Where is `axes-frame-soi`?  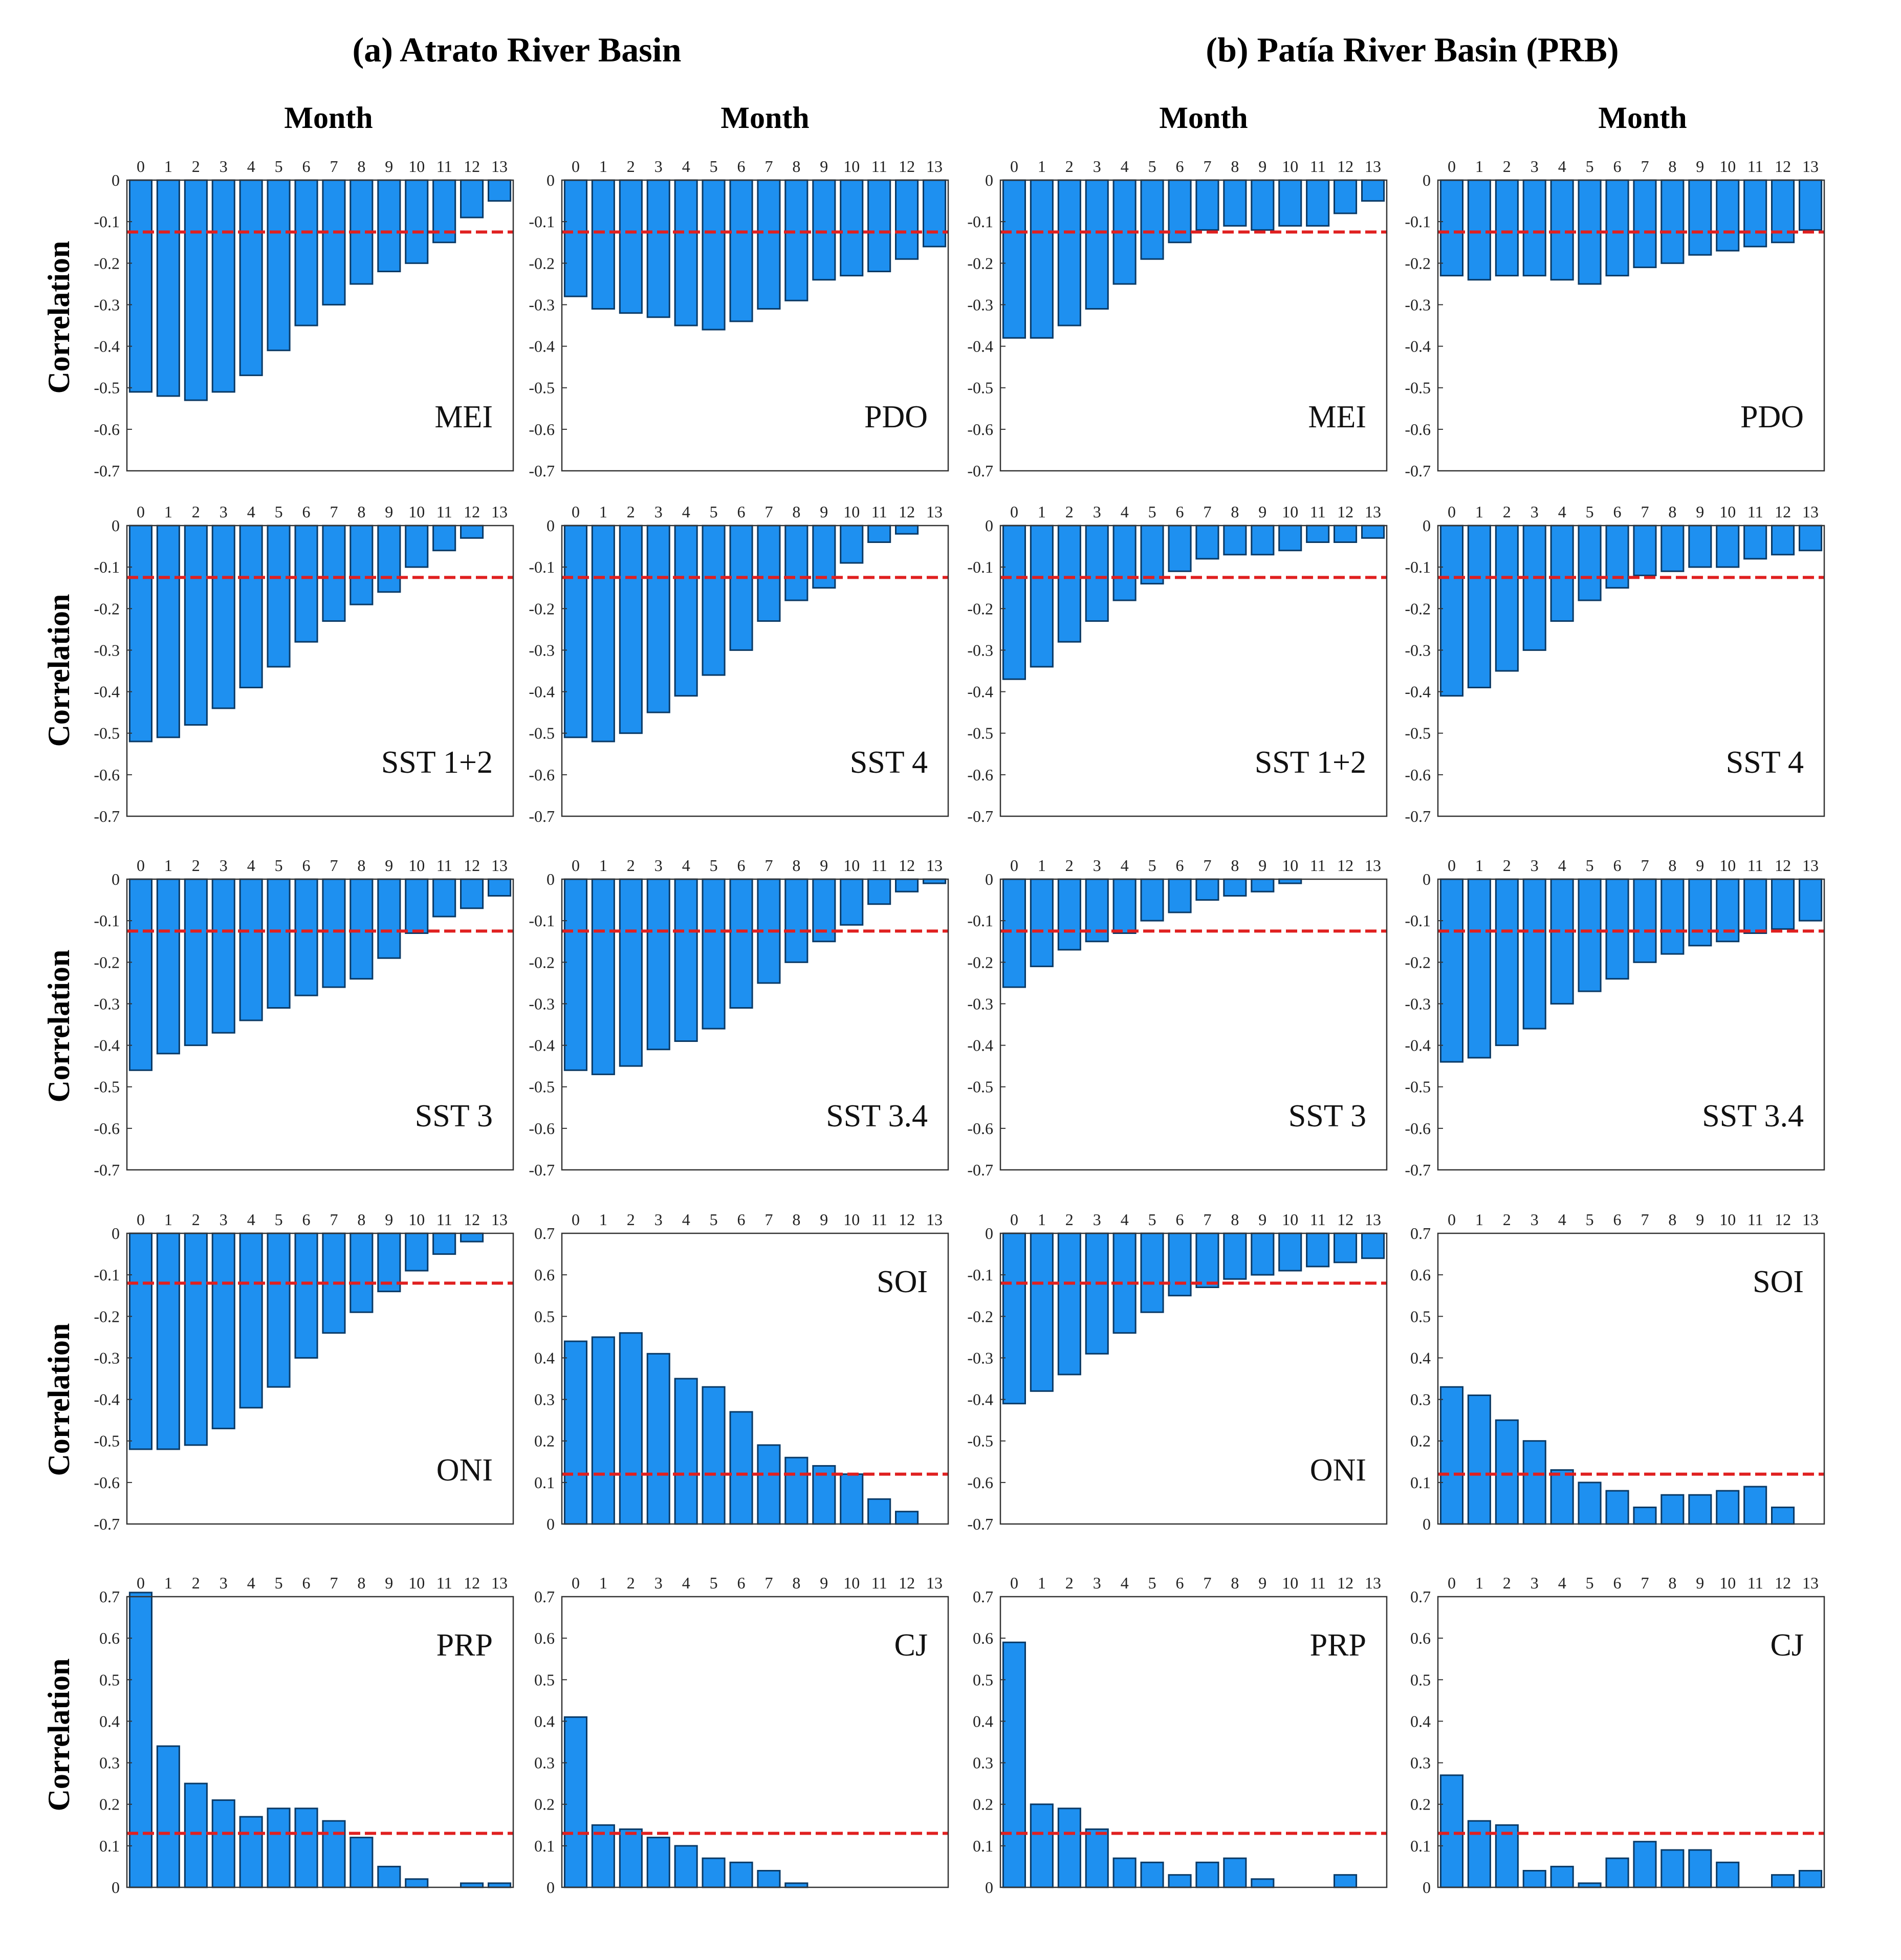 axes-frame-soi is located at coordinates (755, 1378).